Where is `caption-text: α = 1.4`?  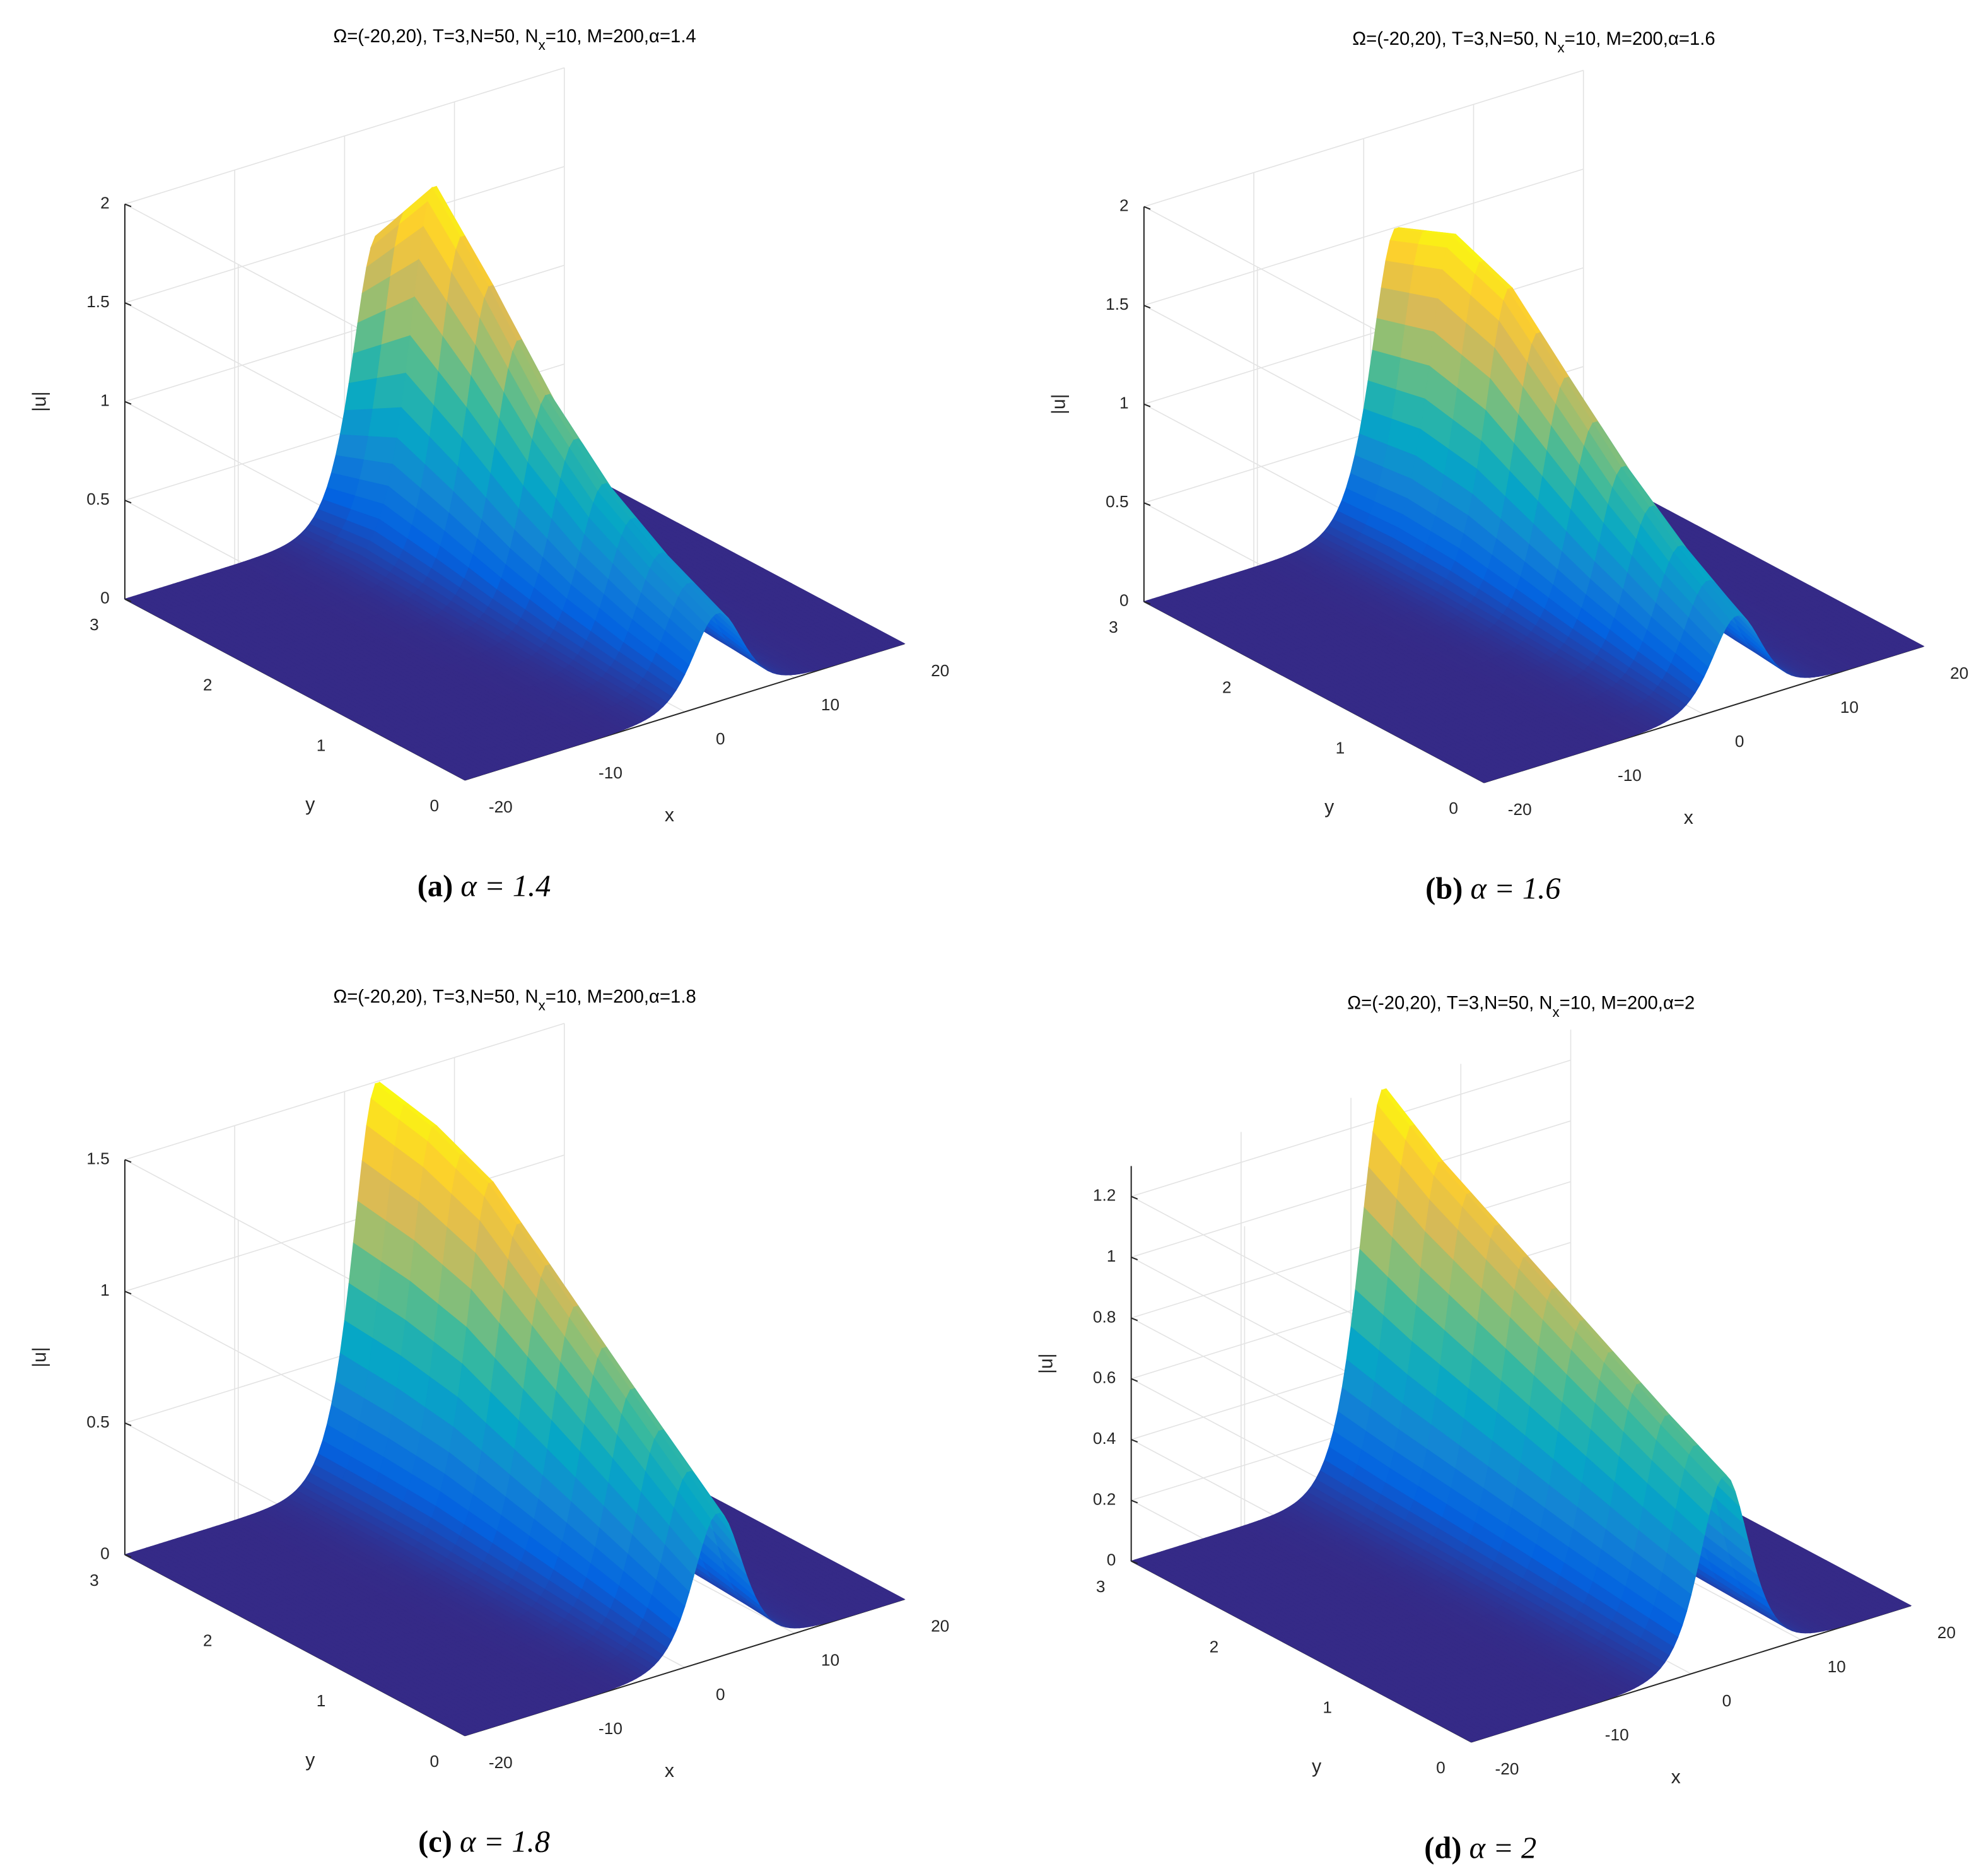
caption-text: α = 1.4 is located at coordinates (505, 886).